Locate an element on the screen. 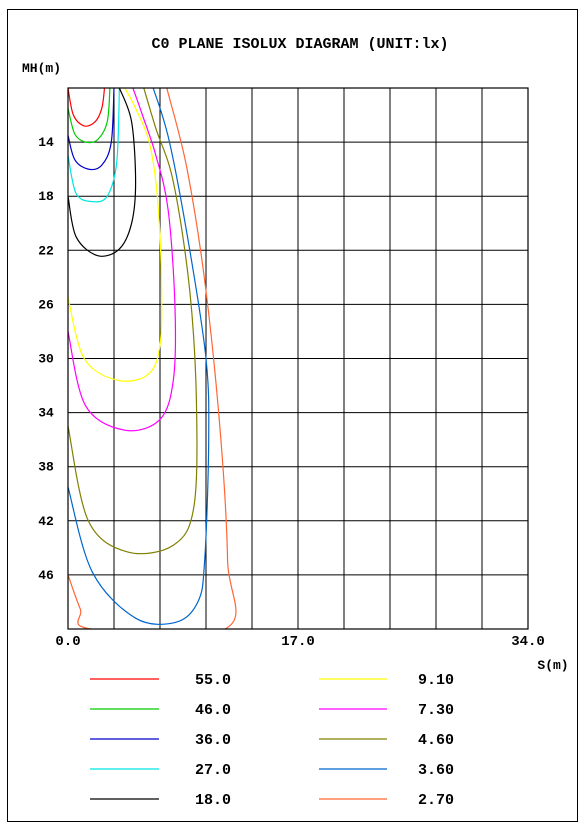 This screenshot has width=587, height=832. y-axis-label: MH(m) is located at coordinates (41, 68).